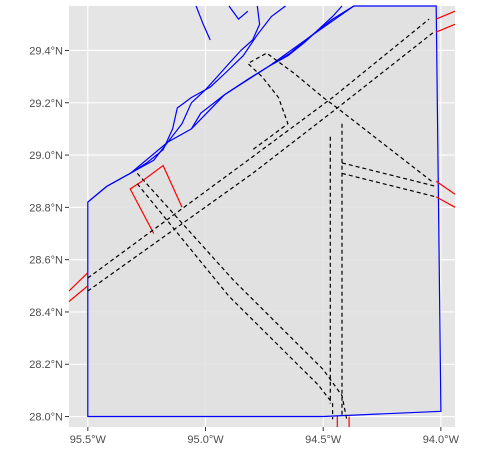  I want to click on x-tick-label: 95.5°W, so click(88, 440).